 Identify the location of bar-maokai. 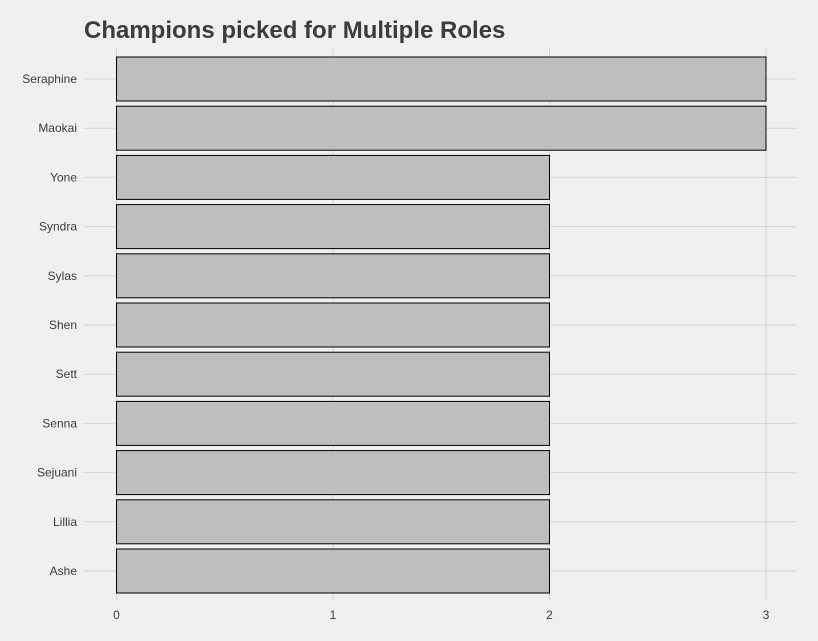
(441, 128).